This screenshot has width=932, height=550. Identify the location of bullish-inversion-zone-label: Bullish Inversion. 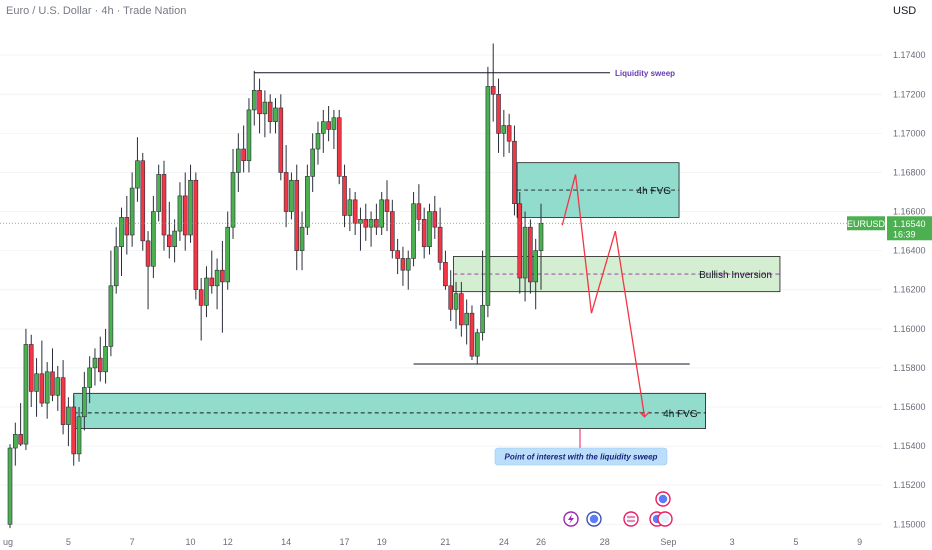
(735, 275).